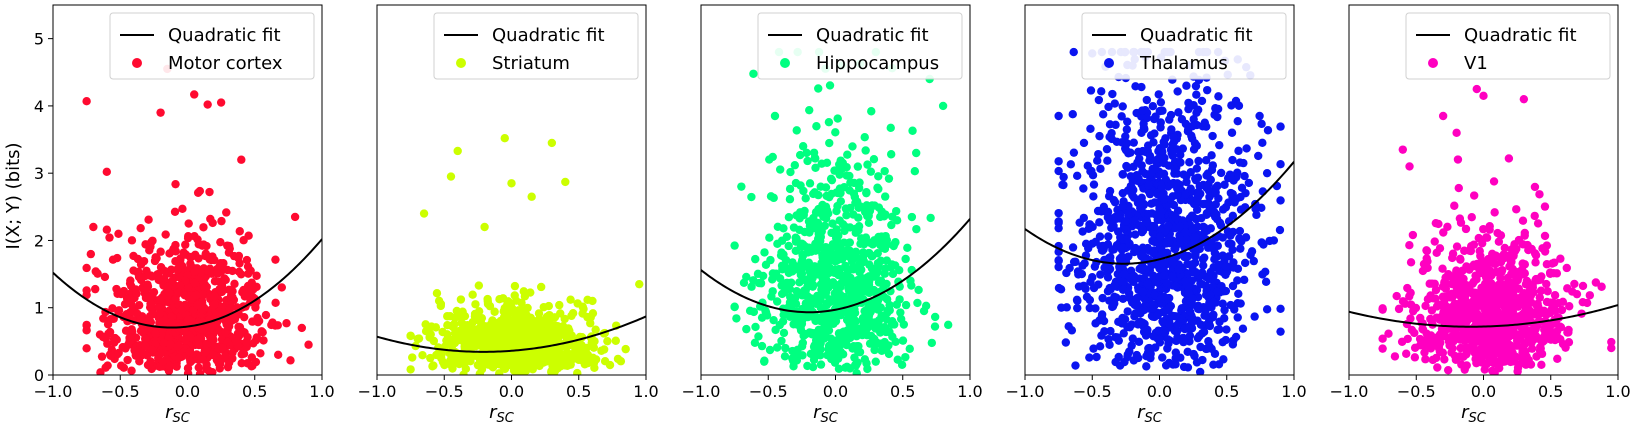  I want to click on legend-fit-label: Quadratic fit, so click(1196, 35).